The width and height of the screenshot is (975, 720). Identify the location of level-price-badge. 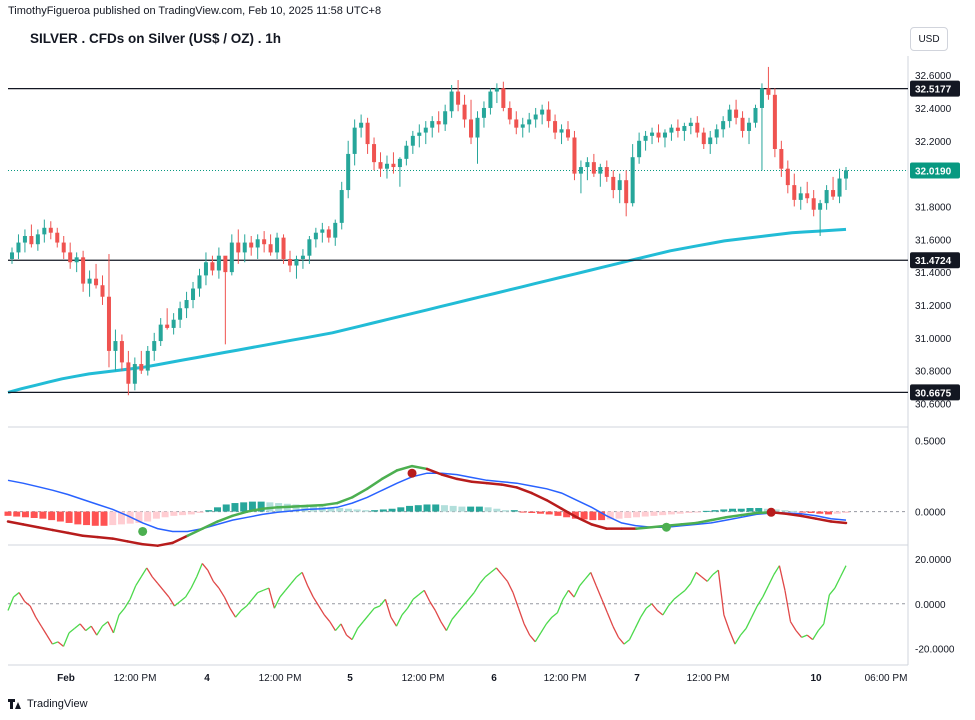
(935, 392).